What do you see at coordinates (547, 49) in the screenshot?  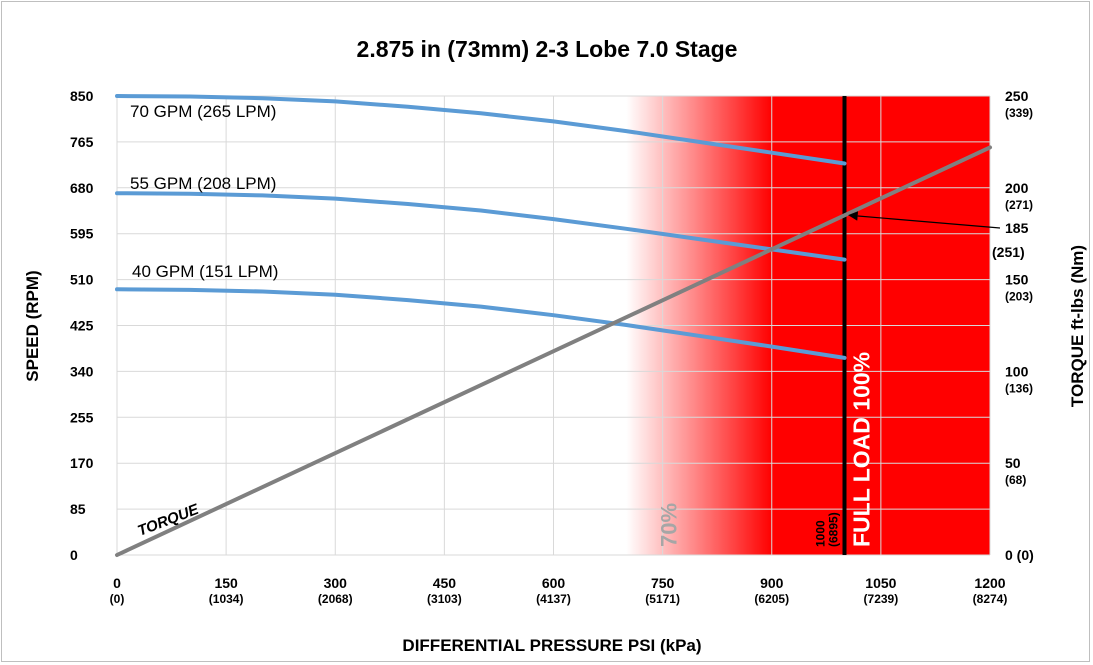 I see `chart-title: 2.875 in (73mm) 2-3 Lobe 7.0 Stage` at bounding box center [547, 49].